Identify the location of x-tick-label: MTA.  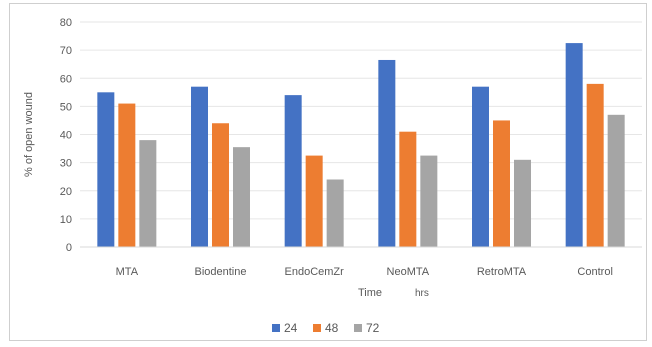
(127, 272).